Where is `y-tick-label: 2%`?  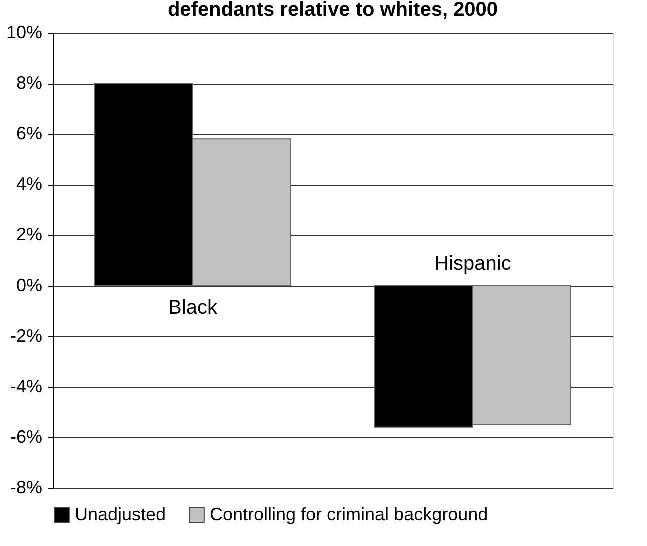 y-tick-label: 2% is located at coordinates (29, 234).